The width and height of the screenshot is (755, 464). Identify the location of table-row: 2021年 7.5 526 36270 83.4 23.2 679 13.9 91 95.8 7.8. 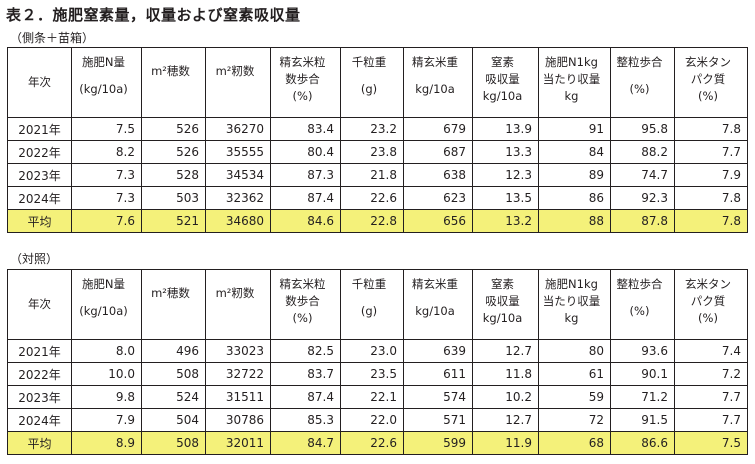
(377, 129).